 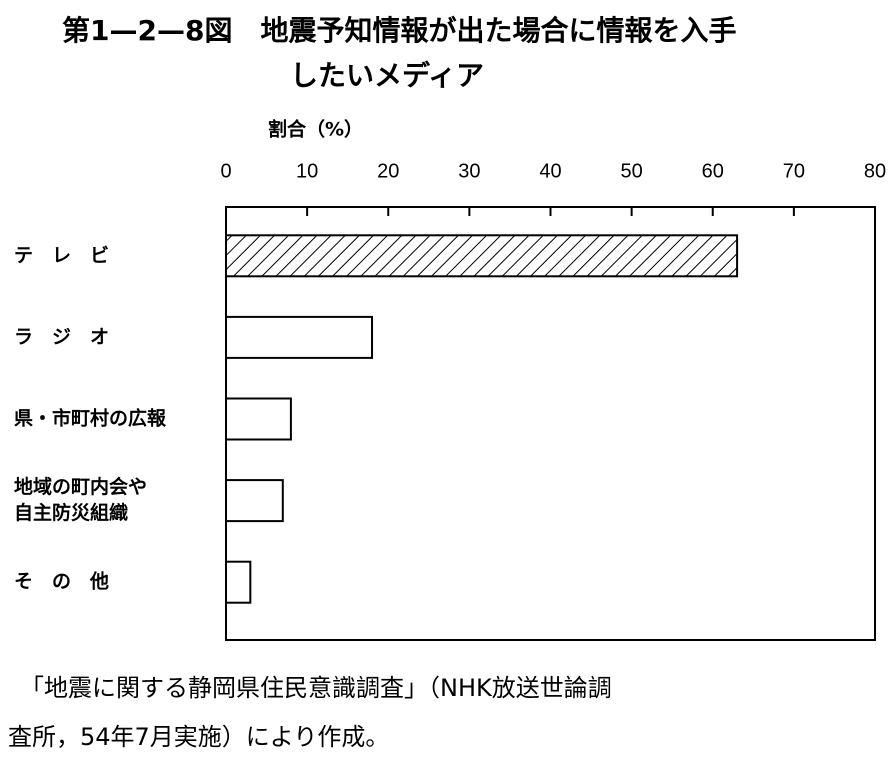 I want to click on x-tick-label: 80, so click(x=875, y=171).